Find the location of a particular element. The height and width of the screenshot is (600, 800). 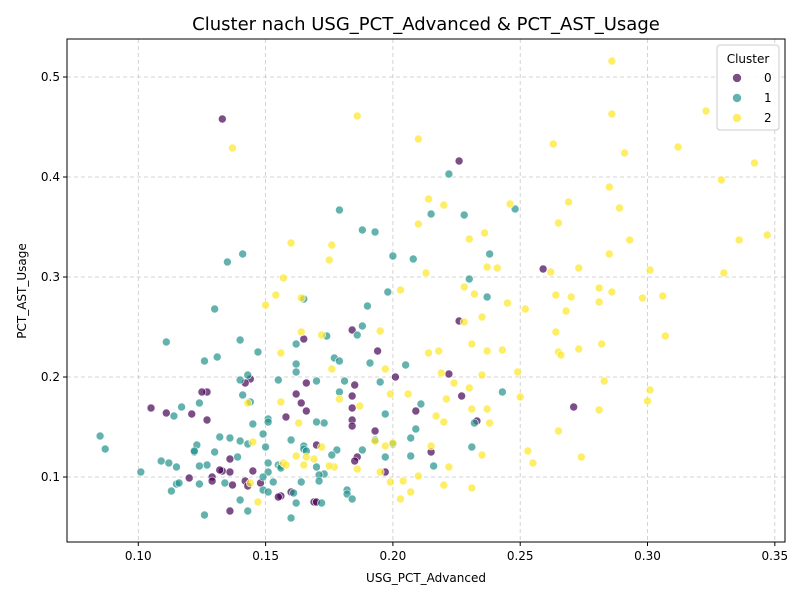

legend-title: Cluster is located at coordinates (748, 59).